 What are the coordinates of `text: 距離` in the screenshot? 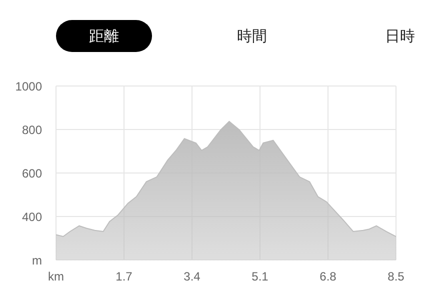 It's located at (104, 36).